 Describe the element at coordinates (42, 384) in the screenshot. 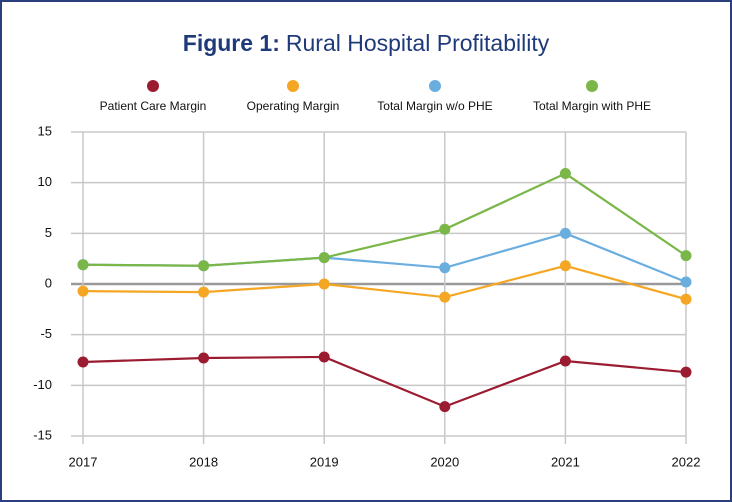

I see `y-tick-label: -10` at that location.